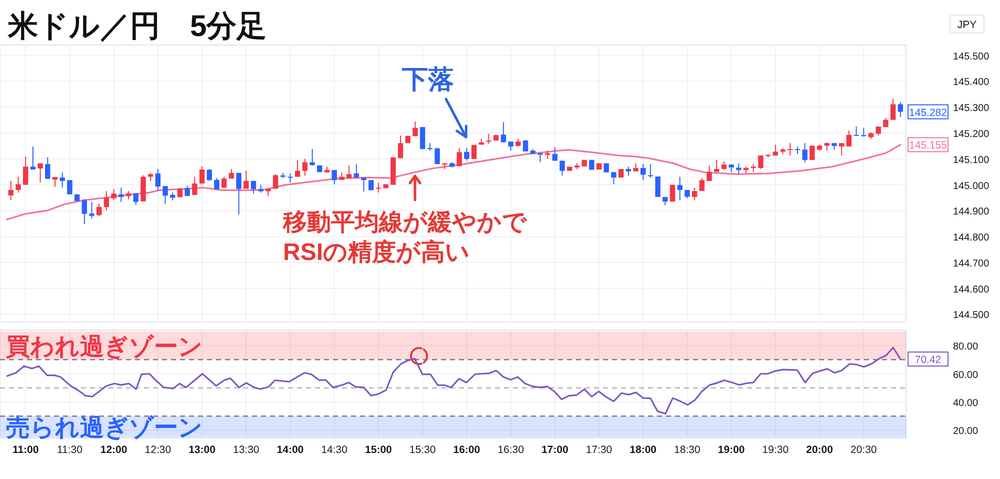 The height and width of the screenshot is (479, 1000). What do you see at coordinates (775, 450) in the screenshot?
I see `x-tick-label: 19:30` at bounding box center [775, 450].